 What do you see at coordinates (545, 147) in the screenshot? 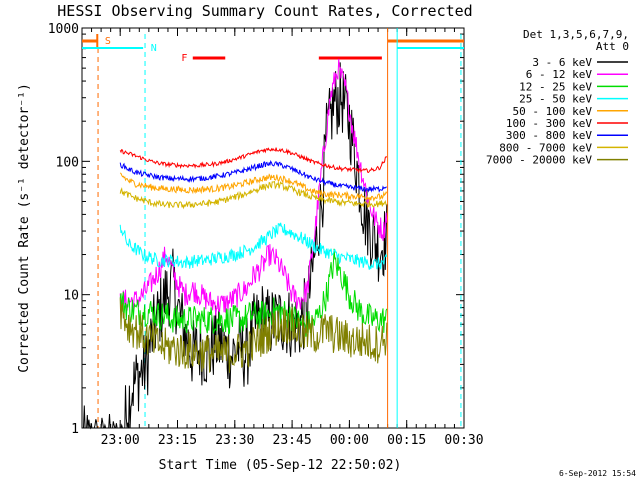
I see `legend-label: 800 - 7000 keV` at bounding box center [545, 147].